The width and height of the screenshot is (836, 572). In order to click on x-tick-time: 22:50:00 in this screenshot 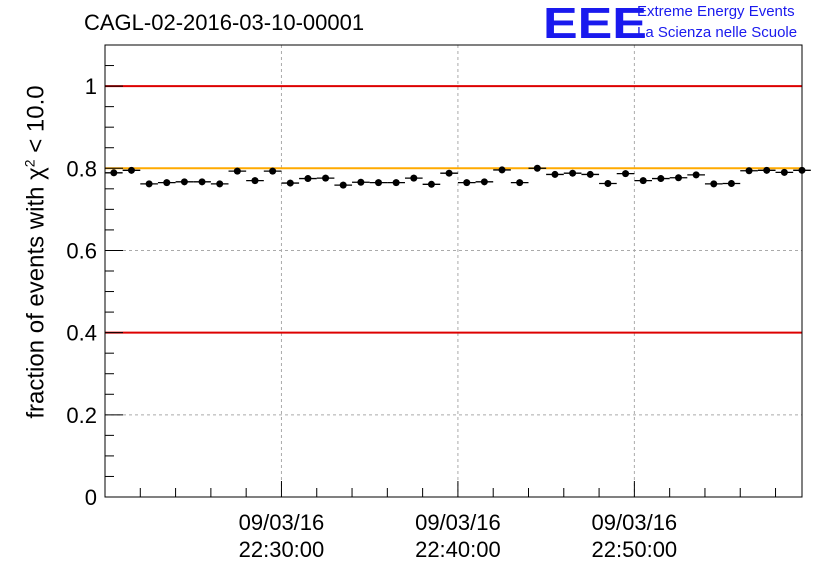, I will do `click(635, 549)`.